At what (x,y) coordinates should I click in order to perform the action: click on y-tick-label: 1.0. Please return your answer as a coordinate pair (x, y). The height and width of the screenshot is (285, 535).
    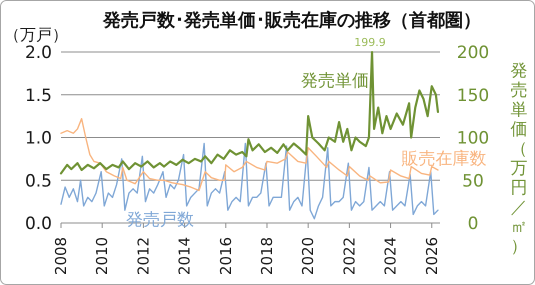
    Looking at the image, I should click on (38, 138).